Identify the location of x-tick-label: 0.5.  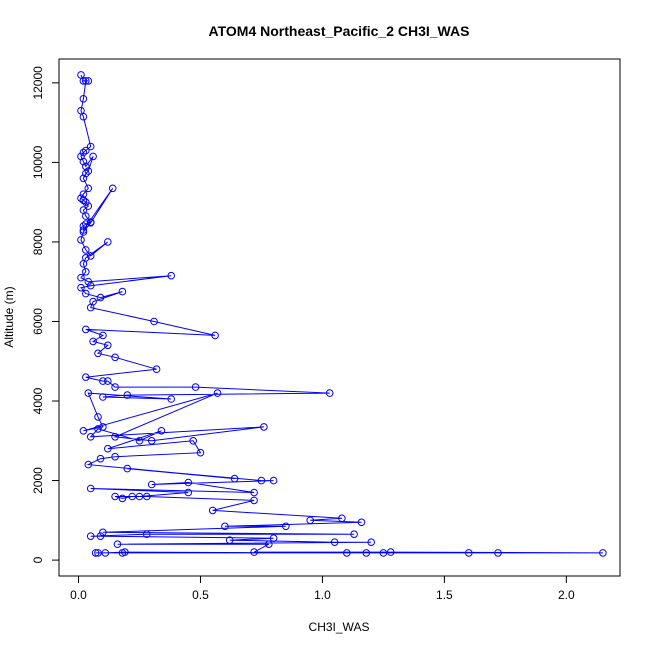
(200, 595).